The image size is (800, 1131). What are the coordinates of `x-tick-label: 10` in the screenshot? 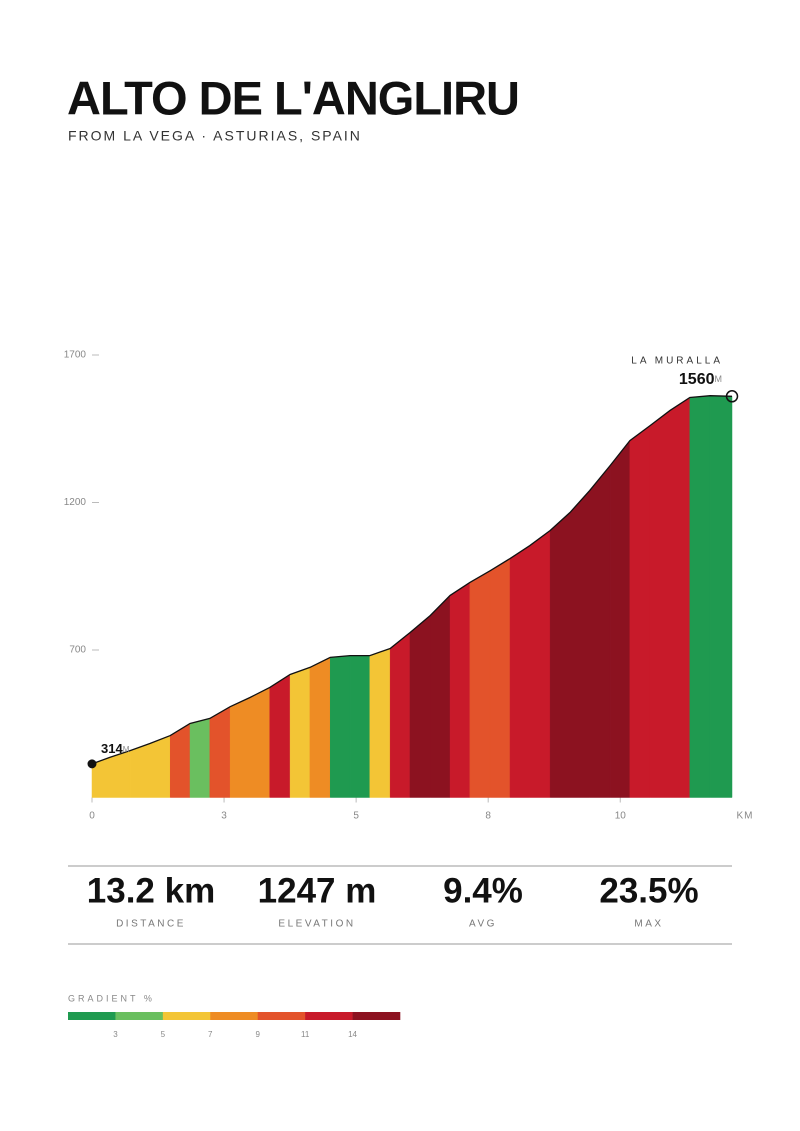 It's located at (621, 816).